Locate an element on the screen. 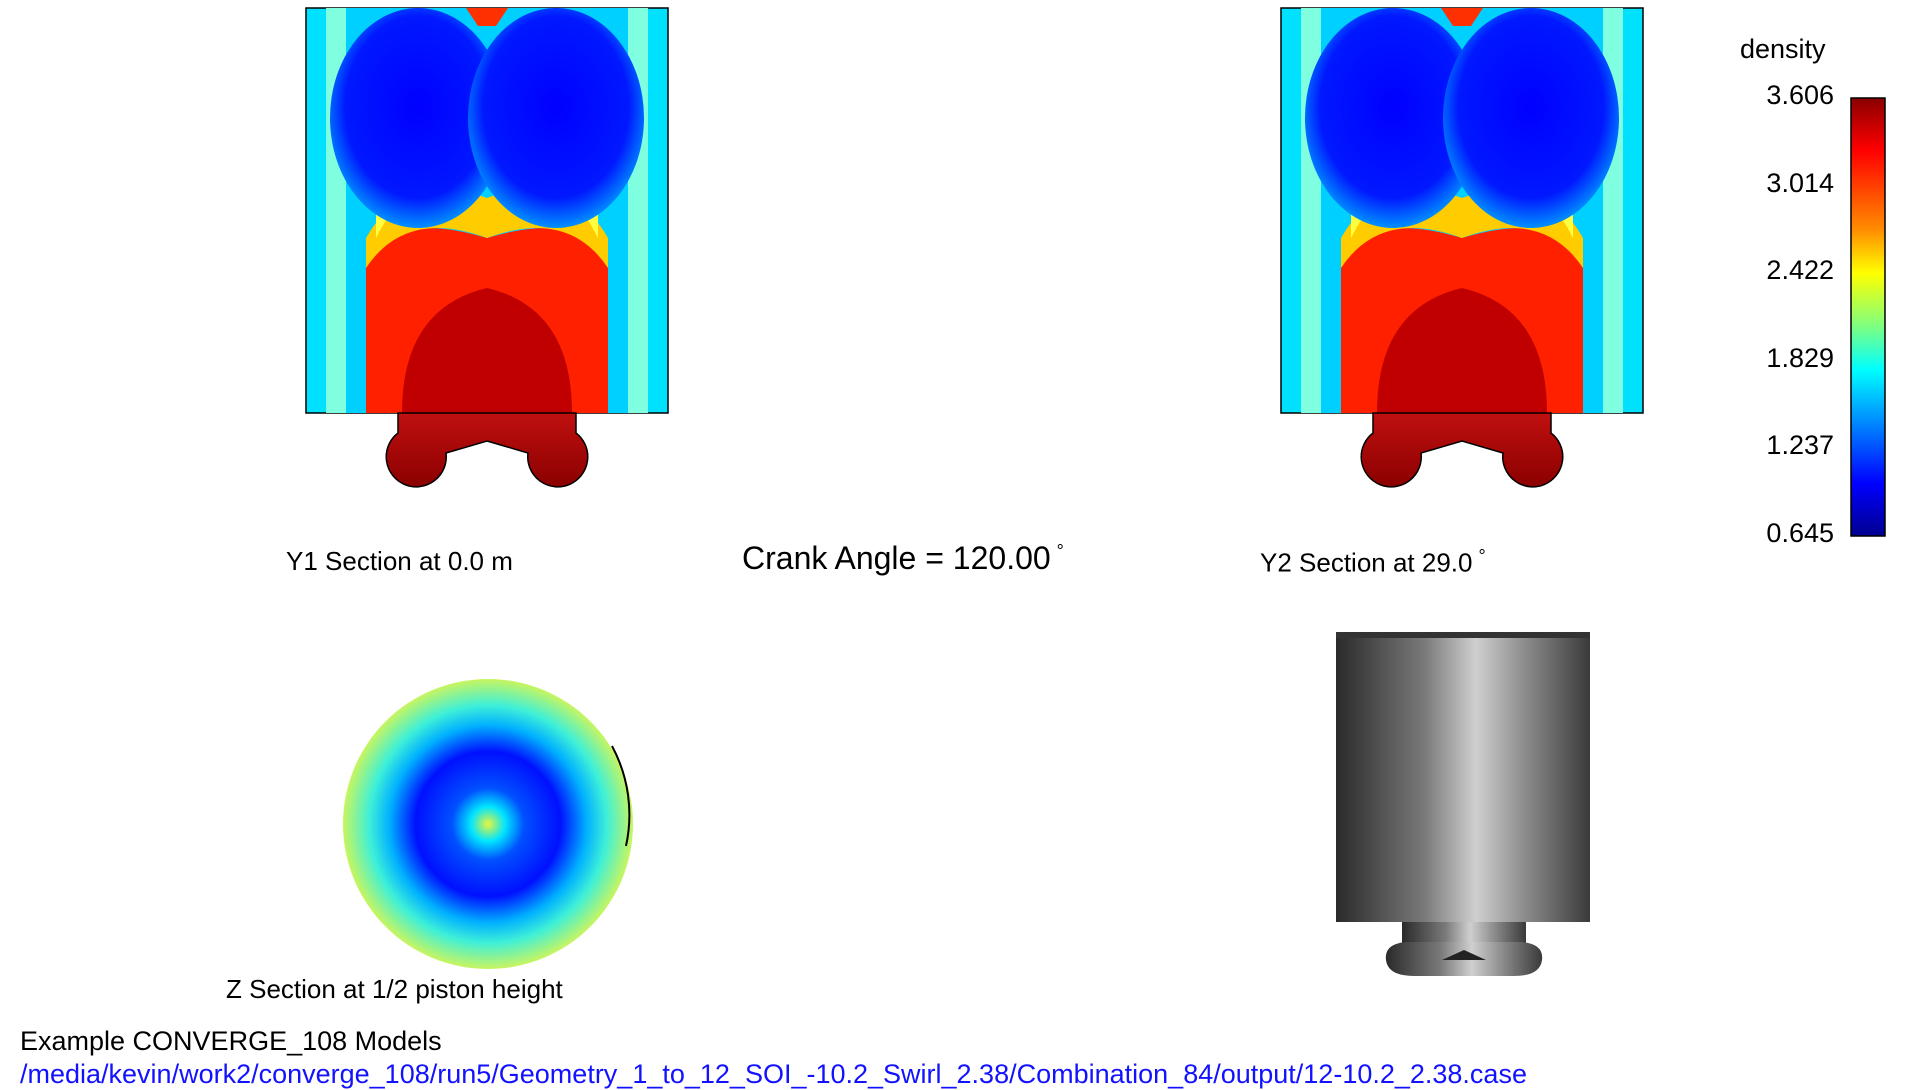 The width and height of the screenshot is (1920, 1090). legend-tick-label: 2.422 is located at coordinates (1800, 270).